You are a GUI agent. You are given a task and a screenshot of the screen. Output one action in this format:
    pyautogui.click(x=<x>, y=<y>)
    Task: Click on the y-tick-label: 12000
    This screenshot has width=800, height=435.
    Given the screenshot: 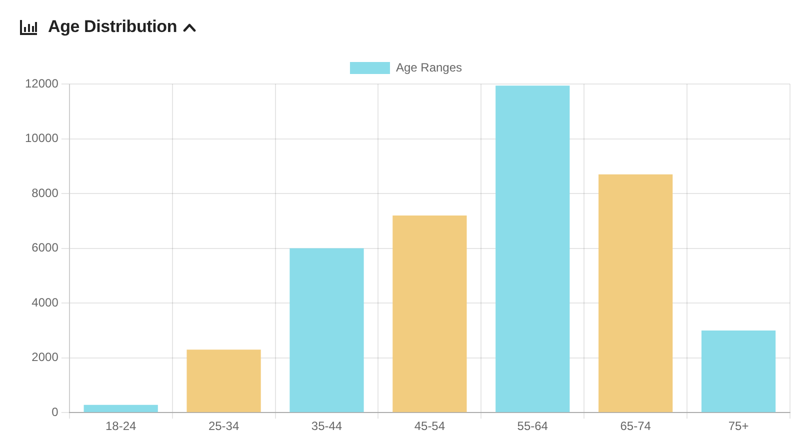 What is the action you would take?
    pyautogui.click(x=41, y=83)
    